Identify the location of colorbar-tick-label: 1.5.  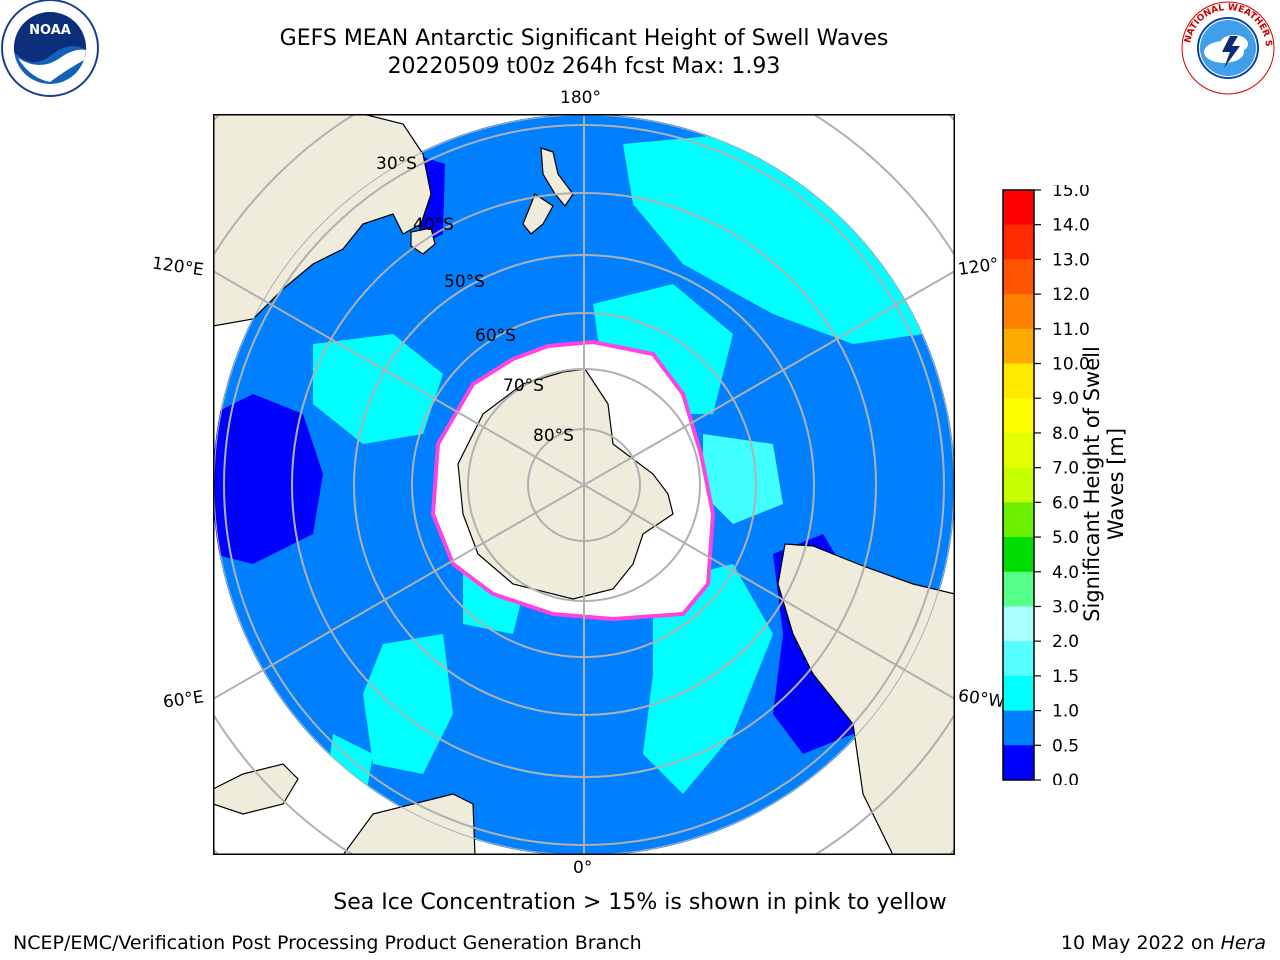
(1065, 677).